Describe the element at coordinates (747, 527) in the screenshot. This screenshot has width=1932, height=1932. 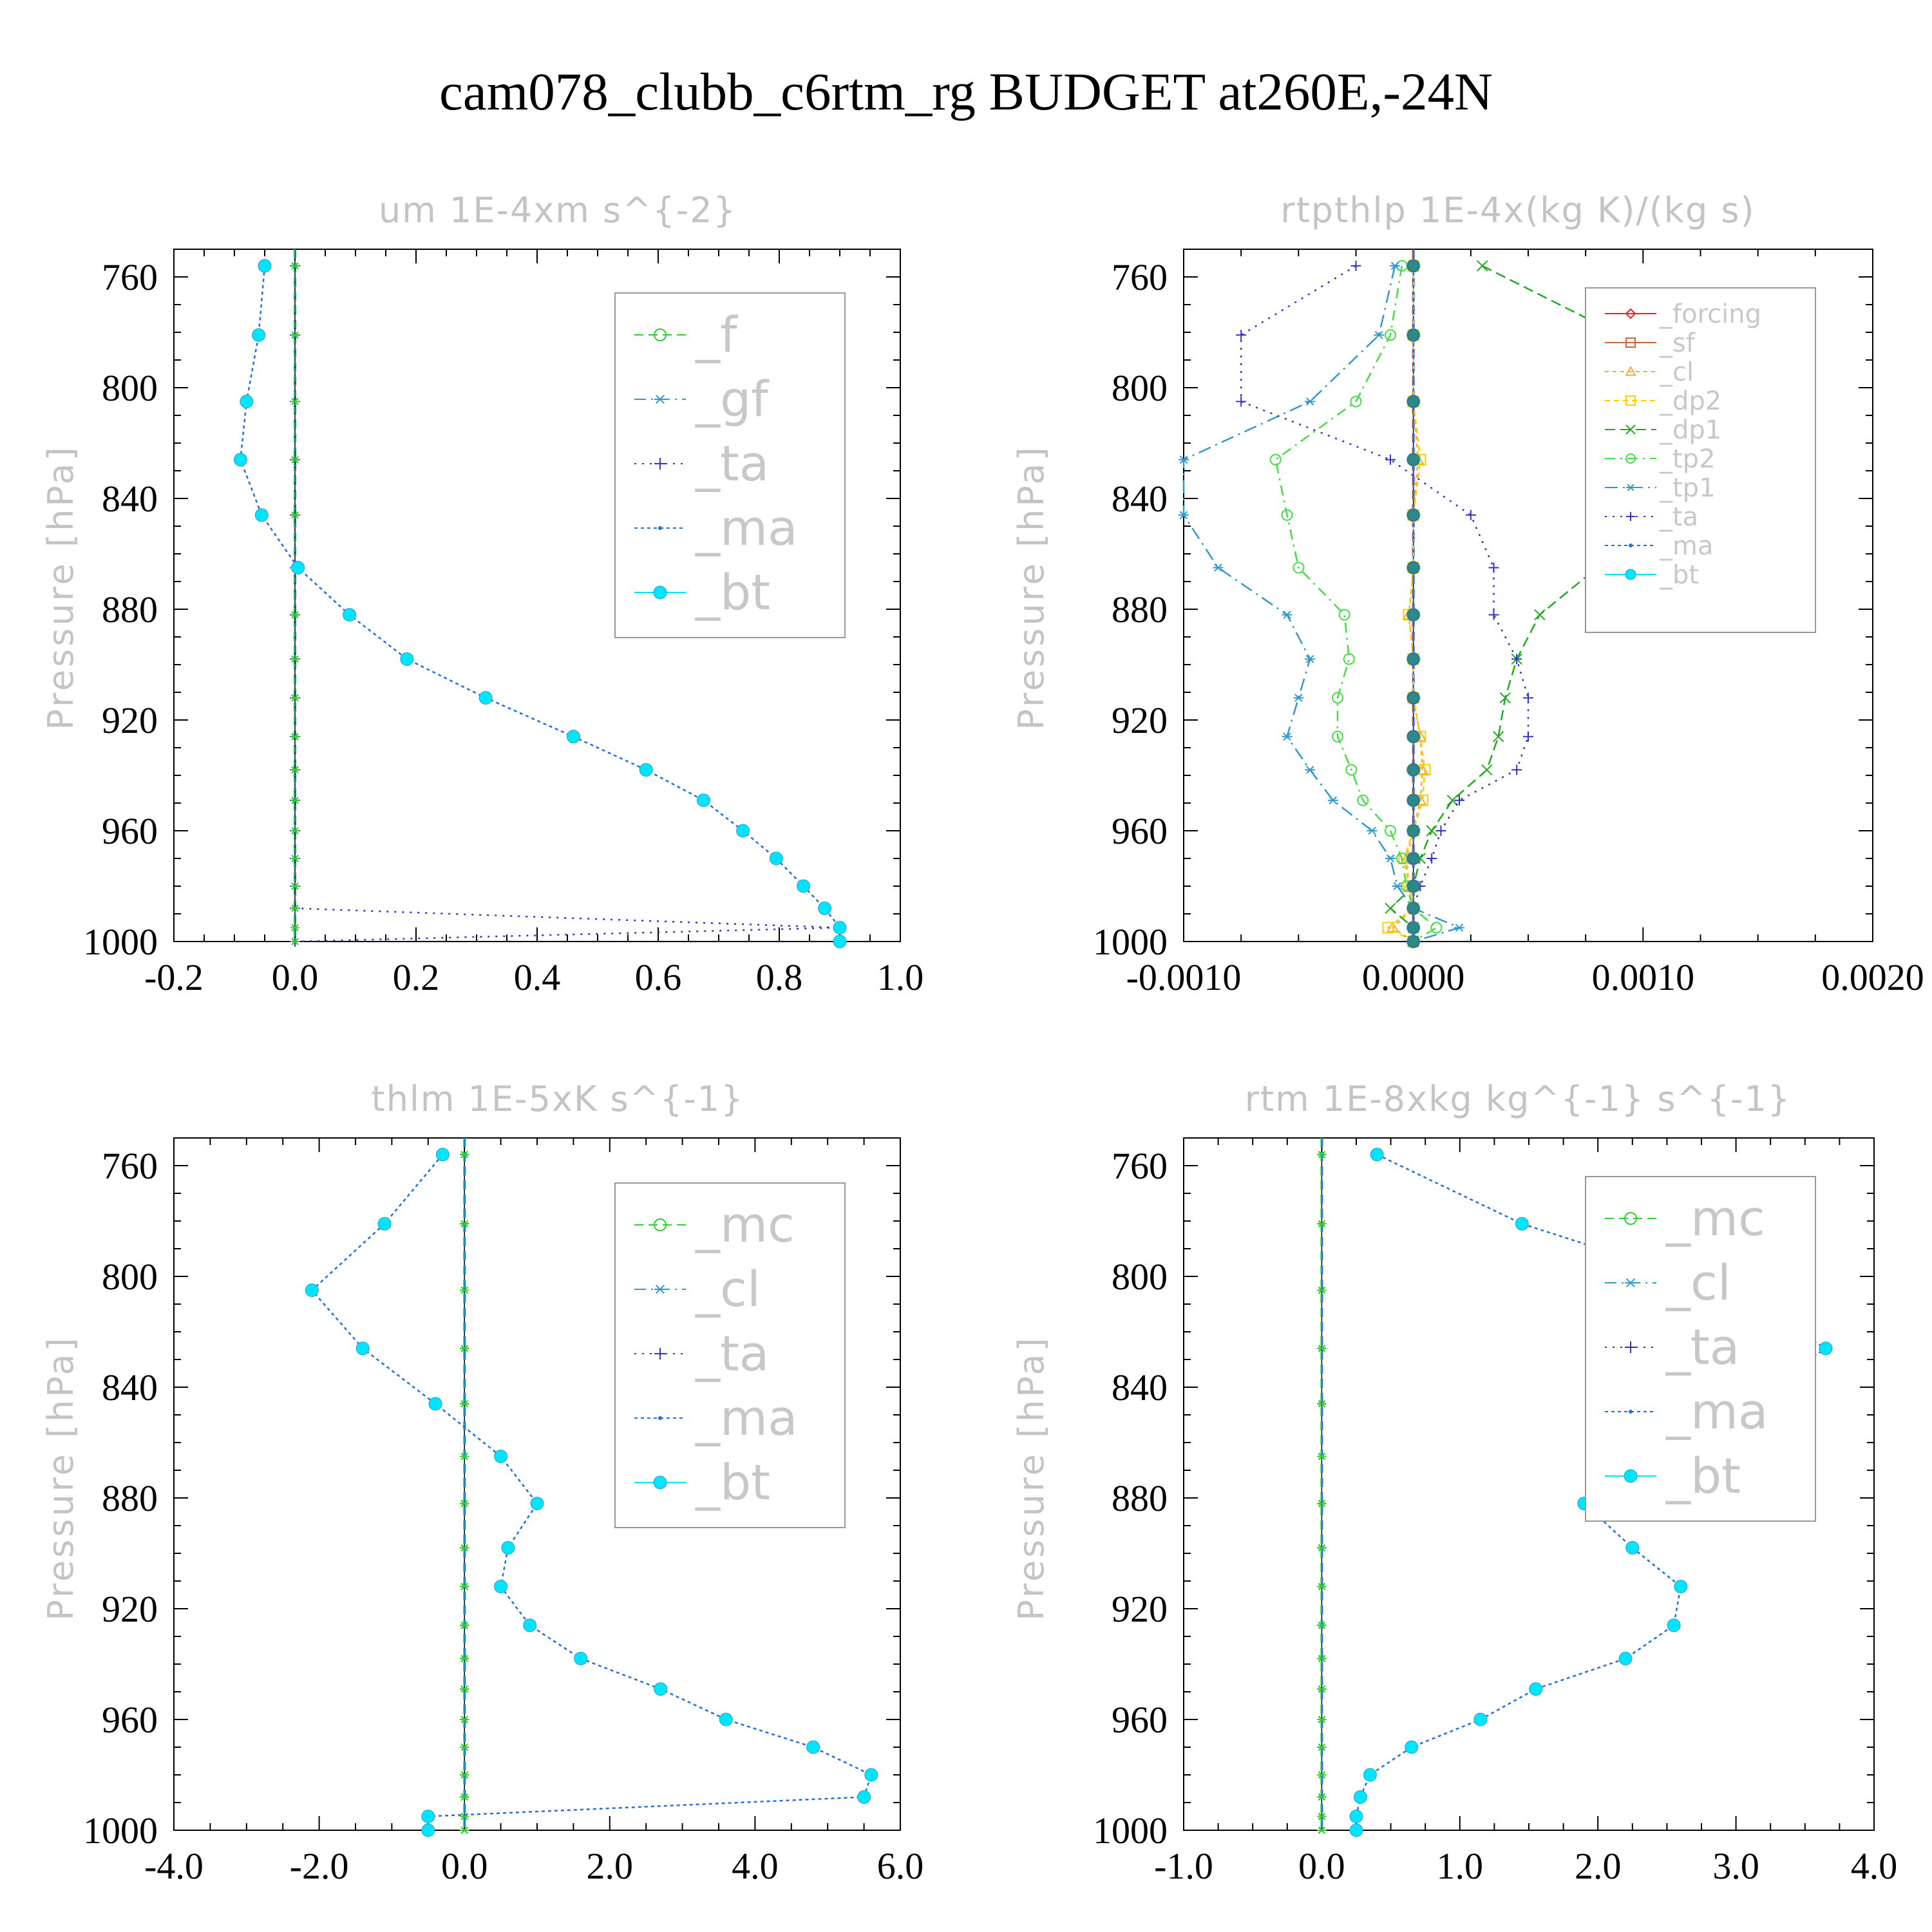
I see `legend-label: _ma` at that location.